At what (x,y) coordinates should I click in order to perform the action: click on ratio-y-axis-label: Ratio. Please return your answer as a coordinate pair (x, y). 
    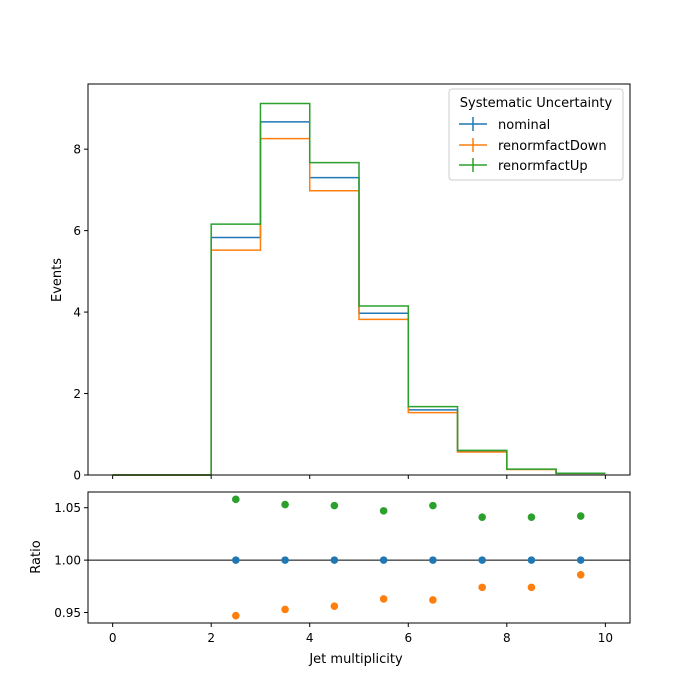
    Looking at the image, I should click on (36, 556).